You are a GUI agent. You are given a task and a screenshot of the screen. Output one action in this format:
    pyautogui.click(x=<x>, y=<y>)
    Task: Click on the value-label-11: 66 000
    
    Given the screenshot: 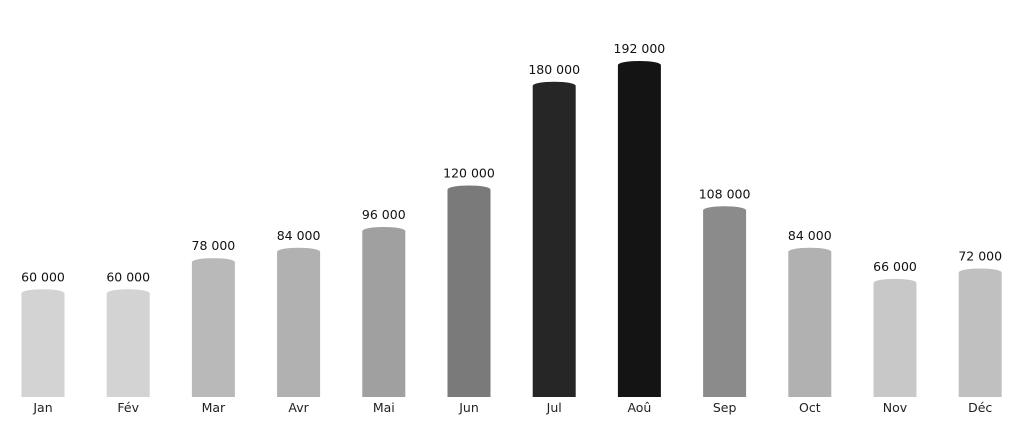 What is the action you would take?
    pyautogui.click(x=895, y=266)
    